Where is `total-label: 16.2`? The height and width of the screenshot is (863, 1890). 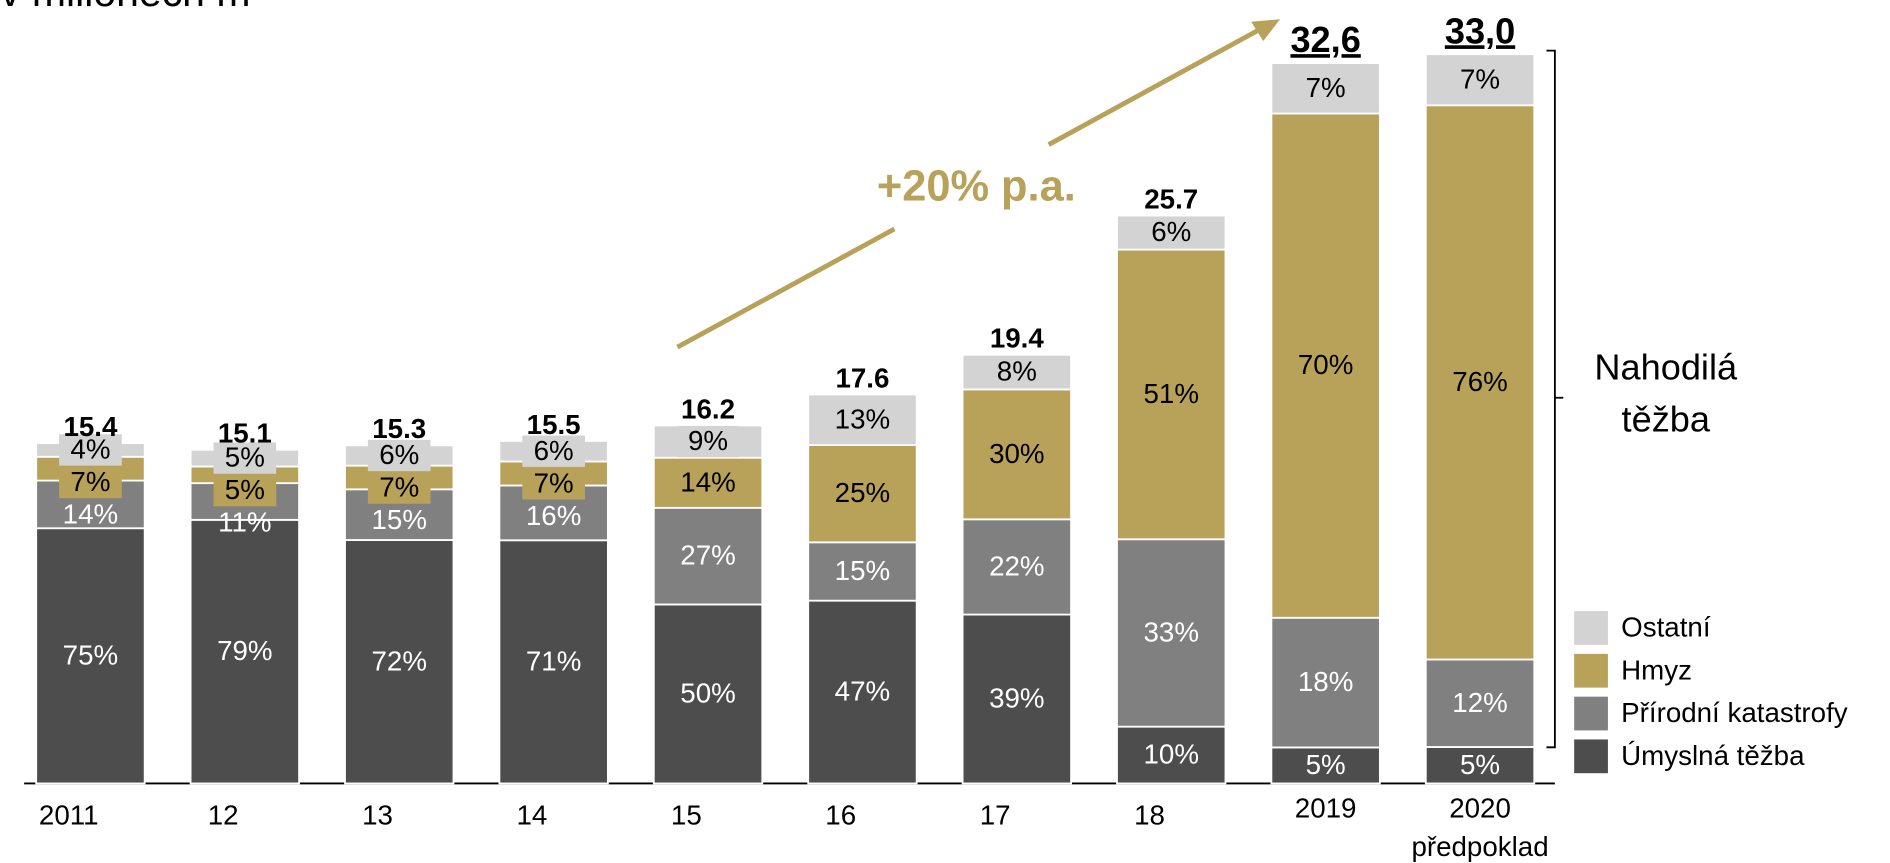
total-label: 16.2 is located at coordinates (708, 408).